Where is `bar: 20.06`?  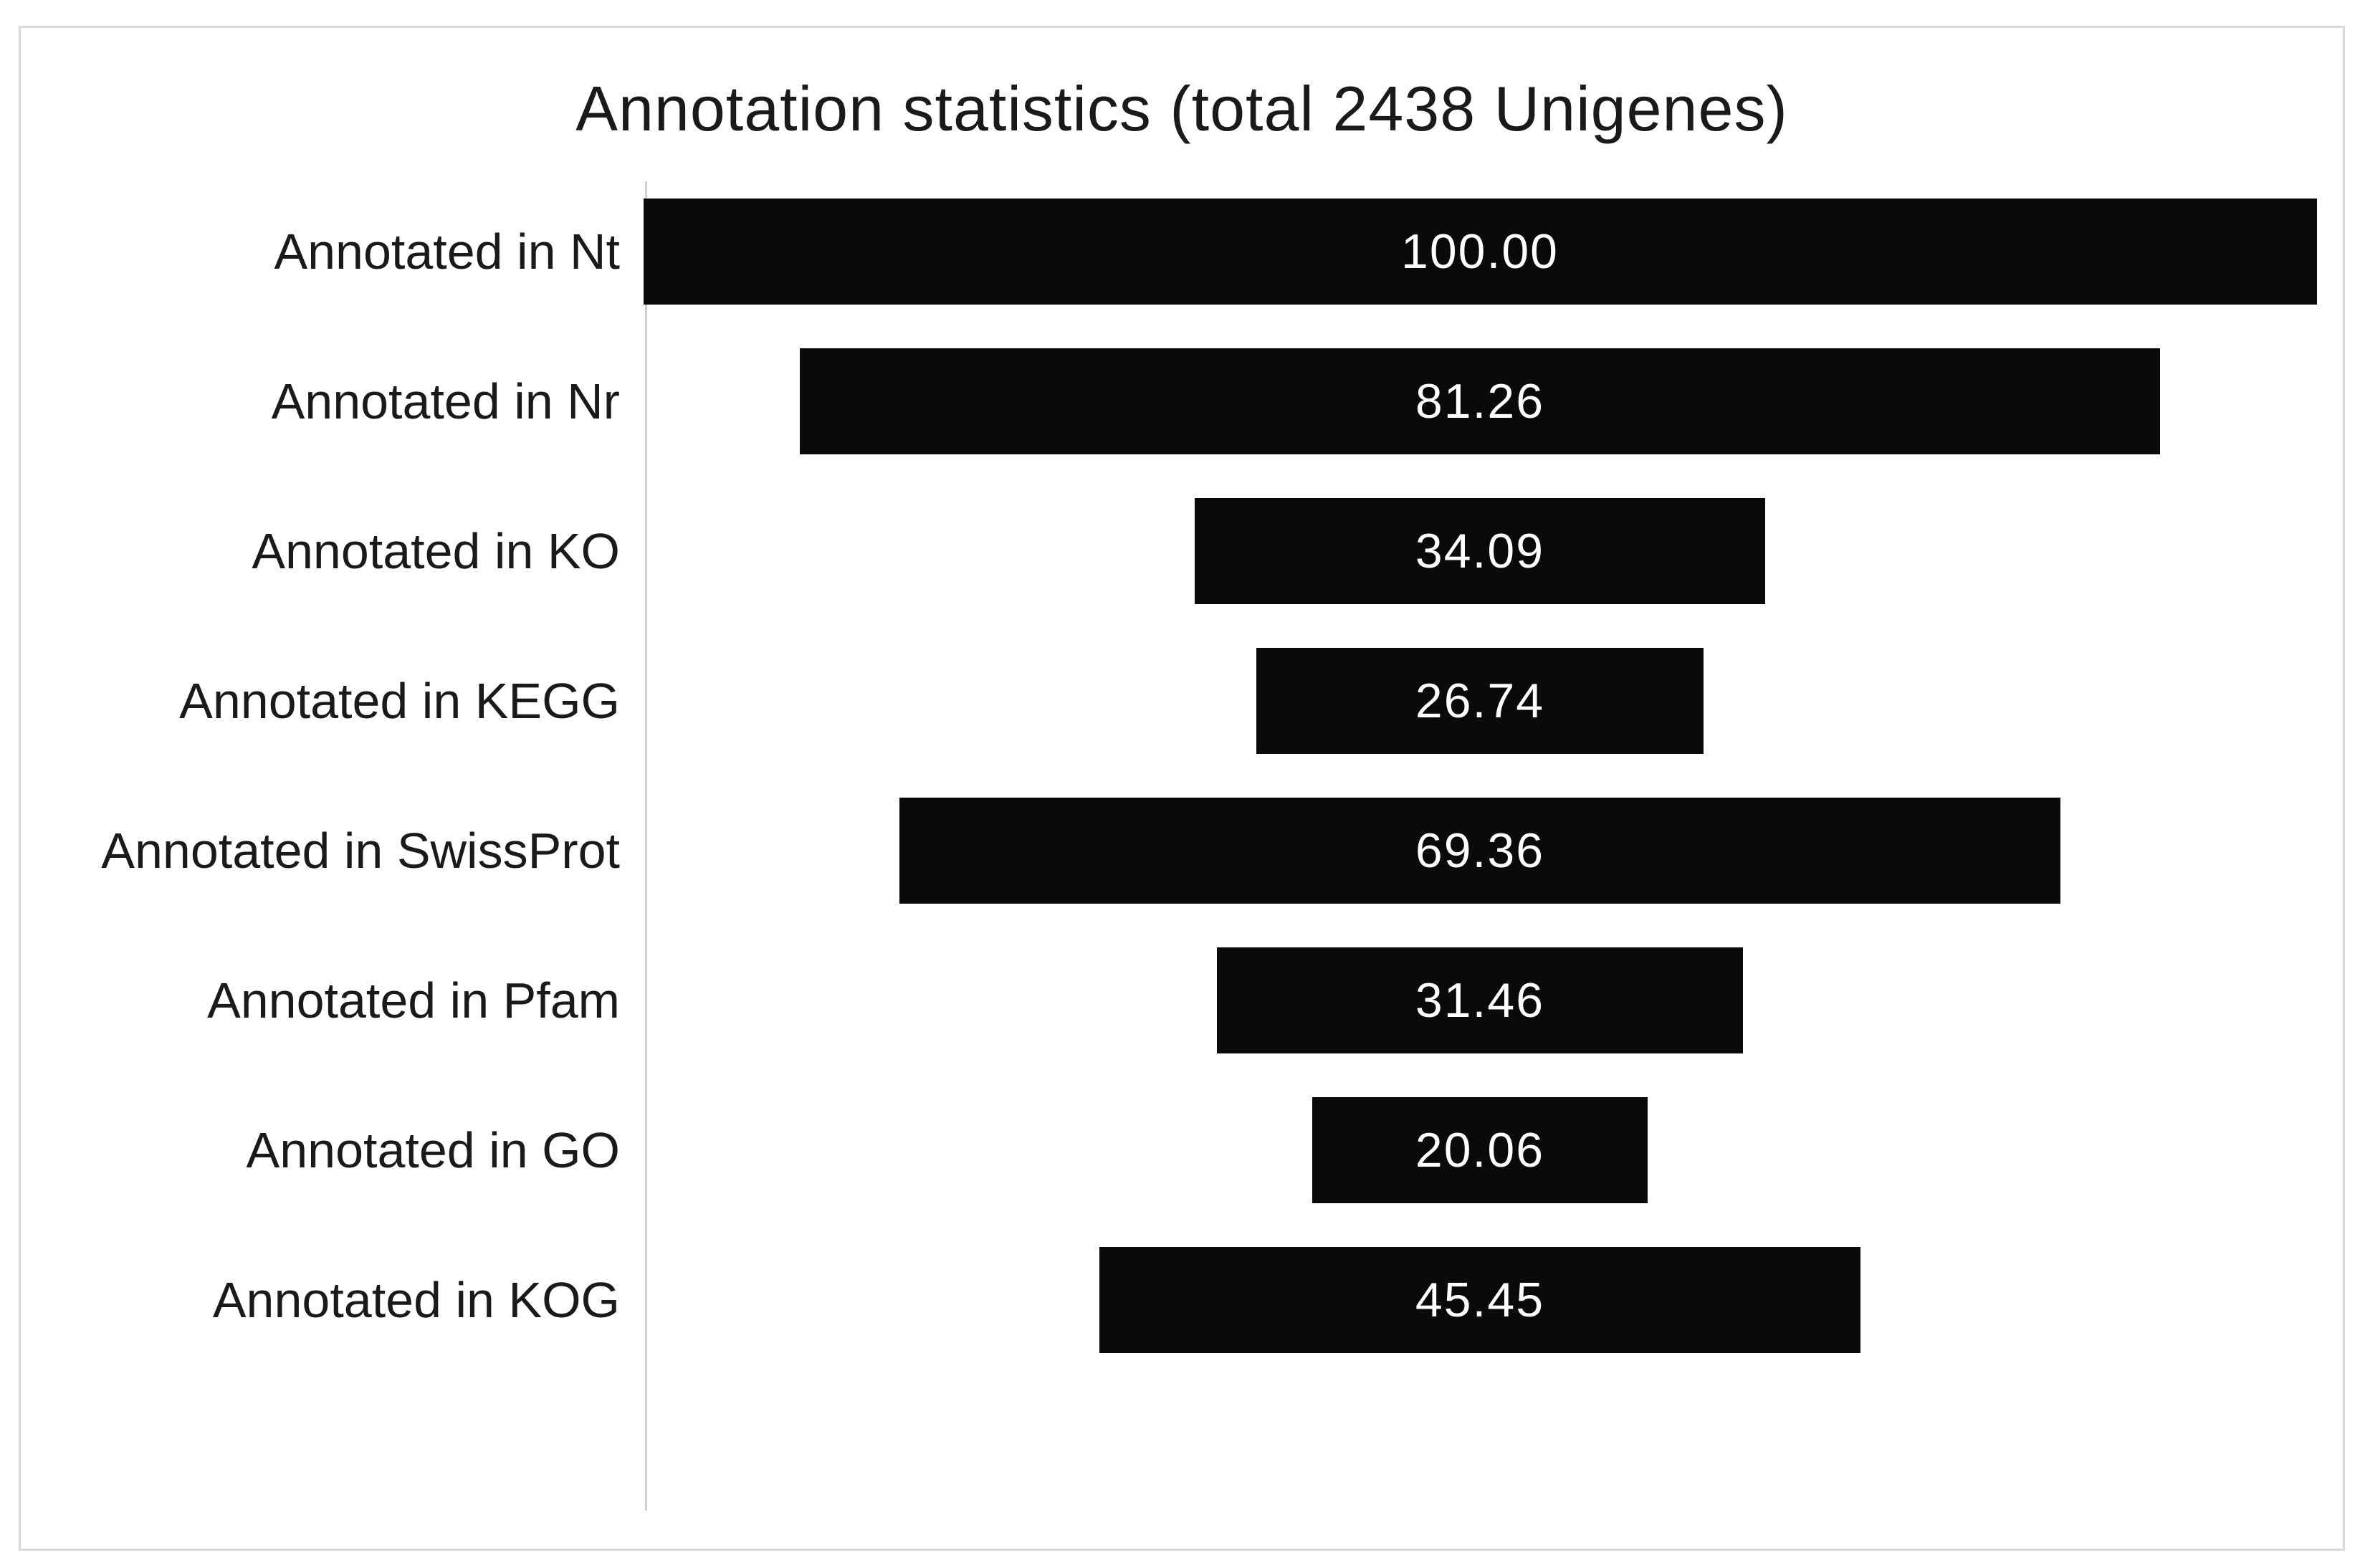 bar: 20.06 is located at coordinates (1480, 1150).